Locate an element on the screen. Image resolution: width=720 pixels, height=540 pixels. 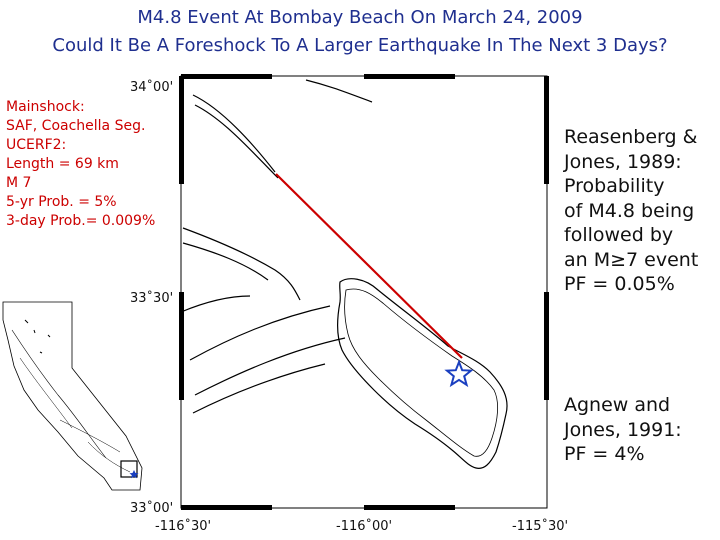
lon-label-116-00: -116˚00' is located at coordinates (364, 526).